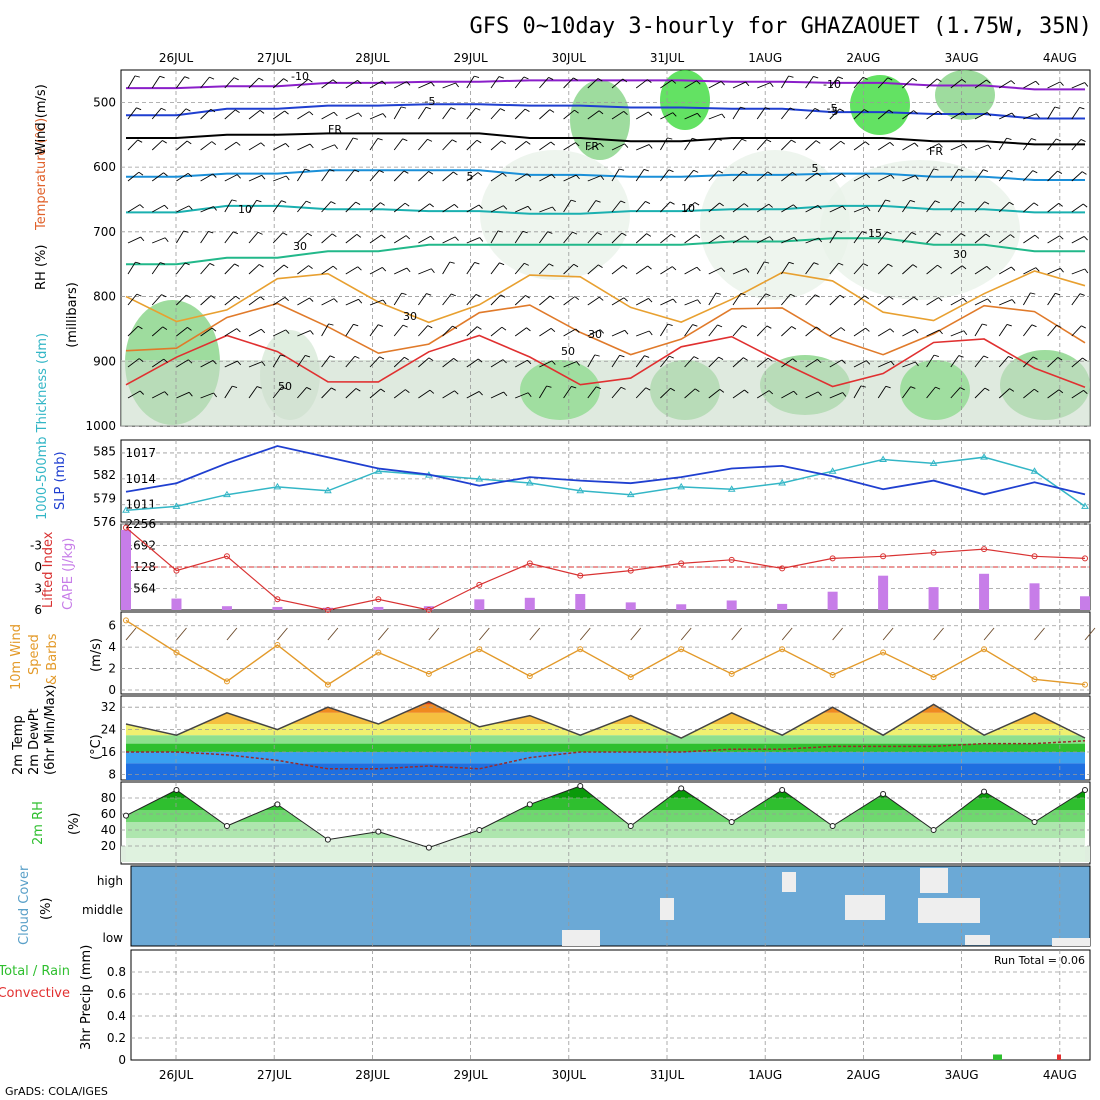  What do you see at coordinates (605, 361) in the screenshot?
I see `warm-contour` at bounding box center [605, 361].